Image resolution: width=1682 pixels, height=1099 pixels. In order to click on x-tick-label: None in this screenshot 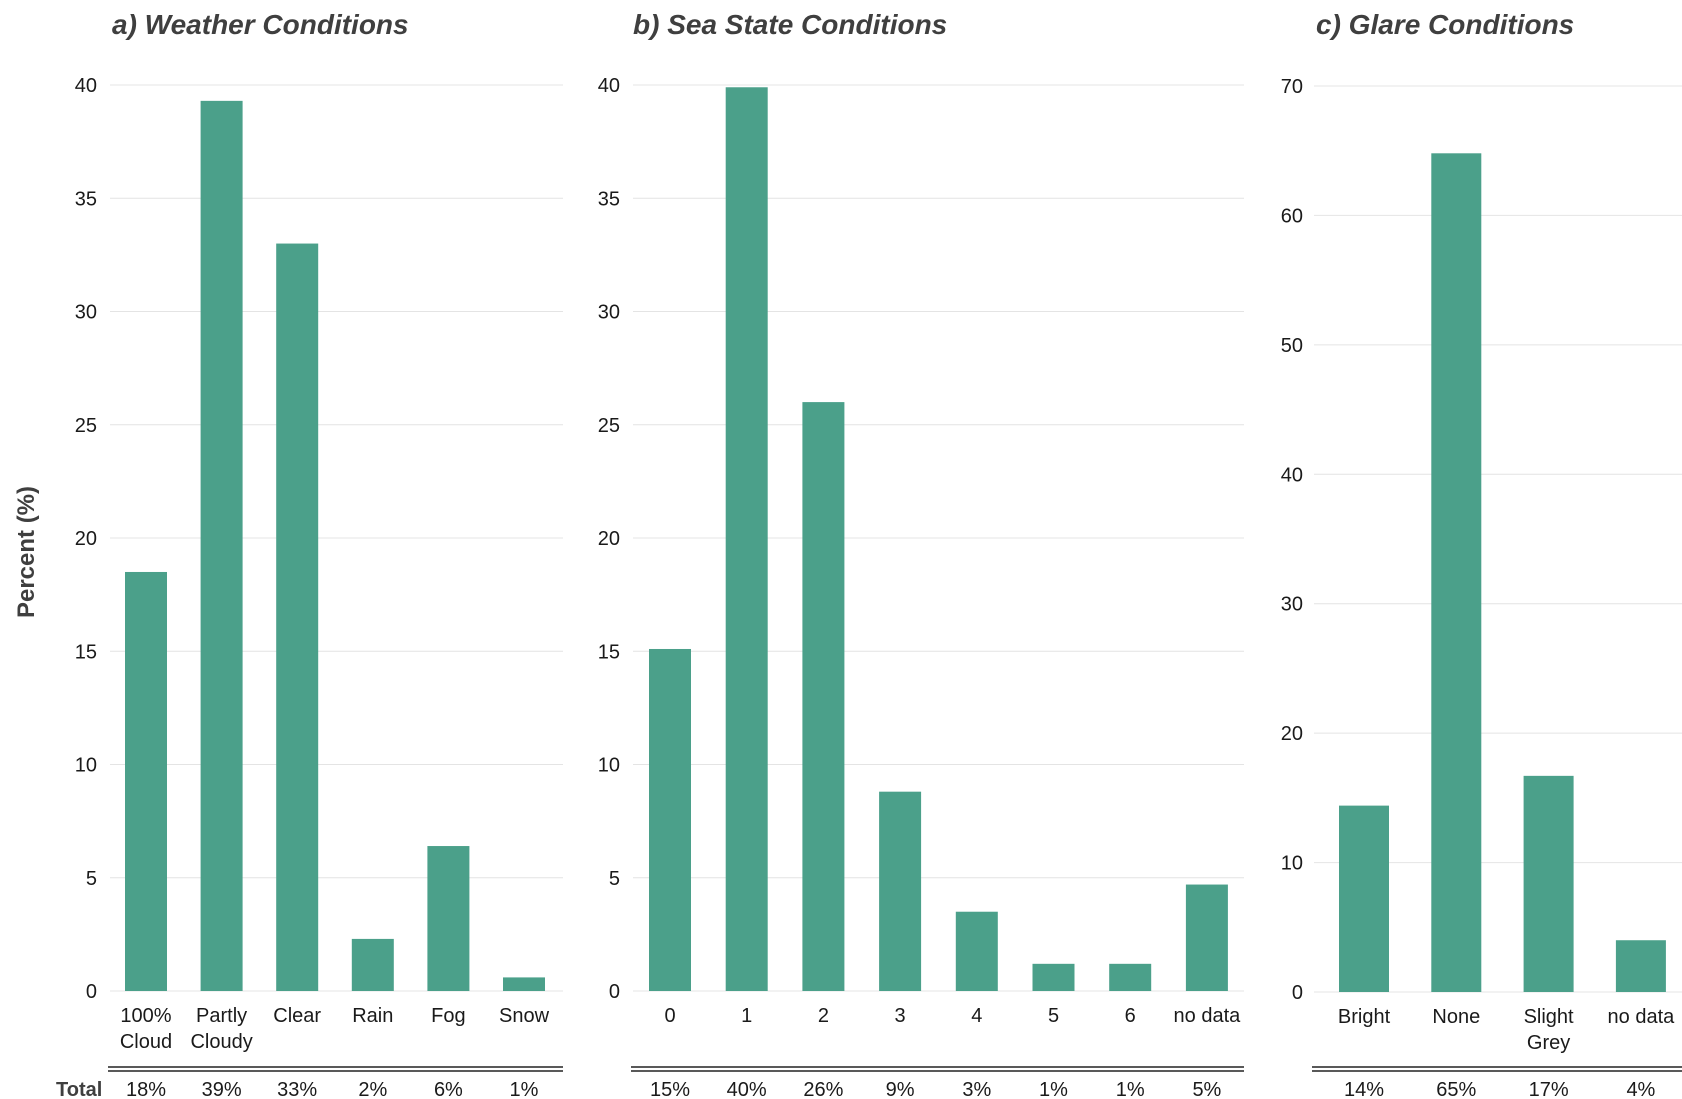, I will do `click(1456, 1017)`.